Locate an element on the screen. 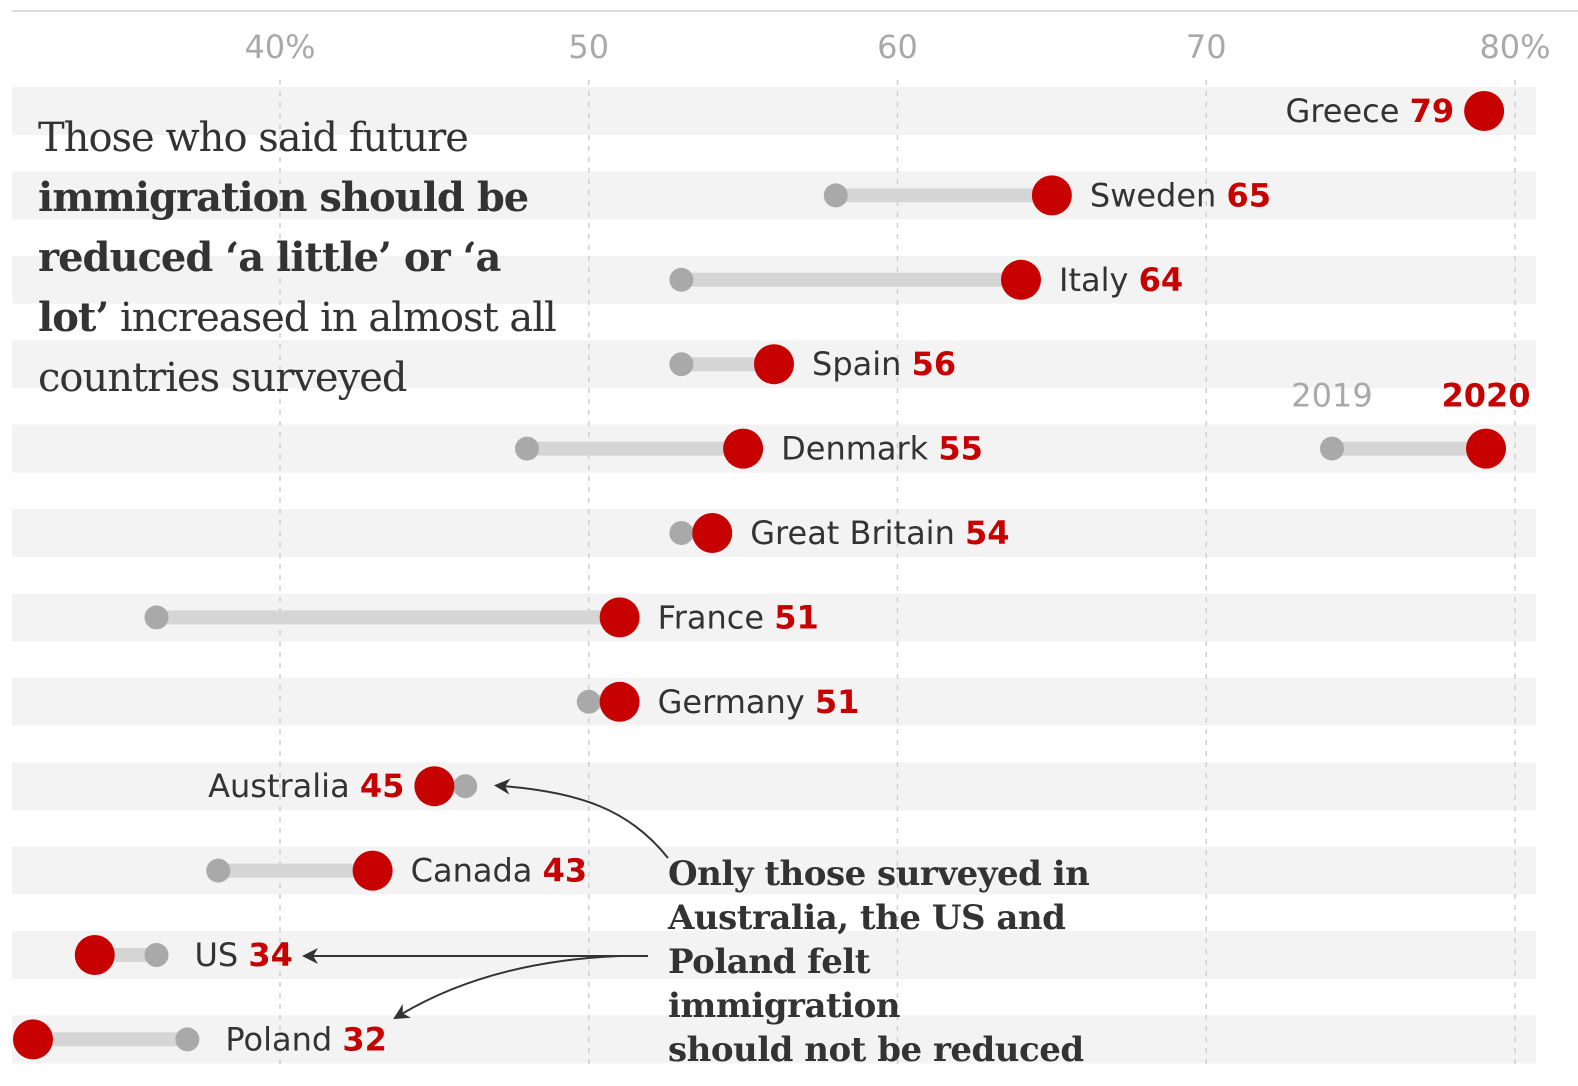 This screenshot has width=1578, height=1086. x-tick-label: 40% is located at coordinates (279, 47).